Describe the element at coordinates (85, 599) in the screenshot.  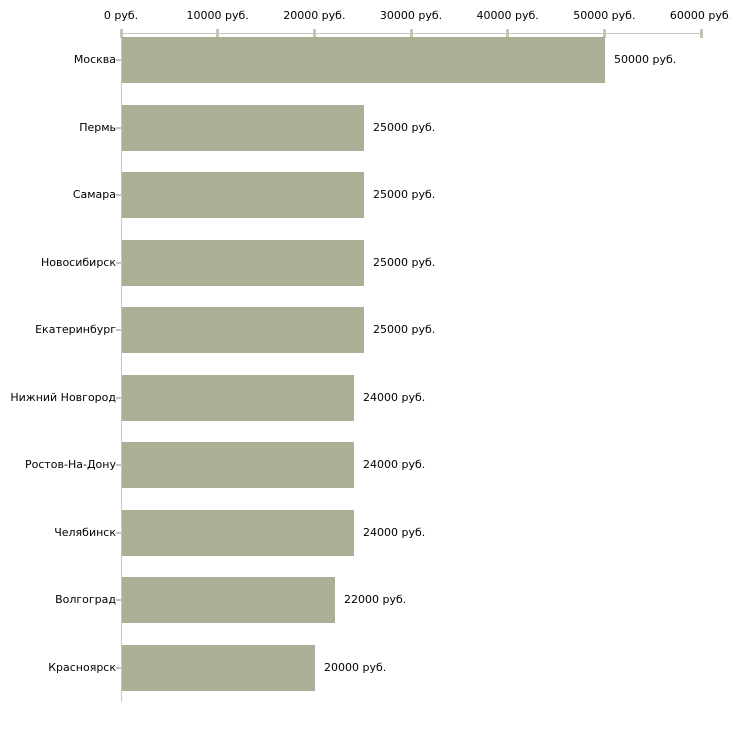
I see `category-label: Волгоград` at that location.